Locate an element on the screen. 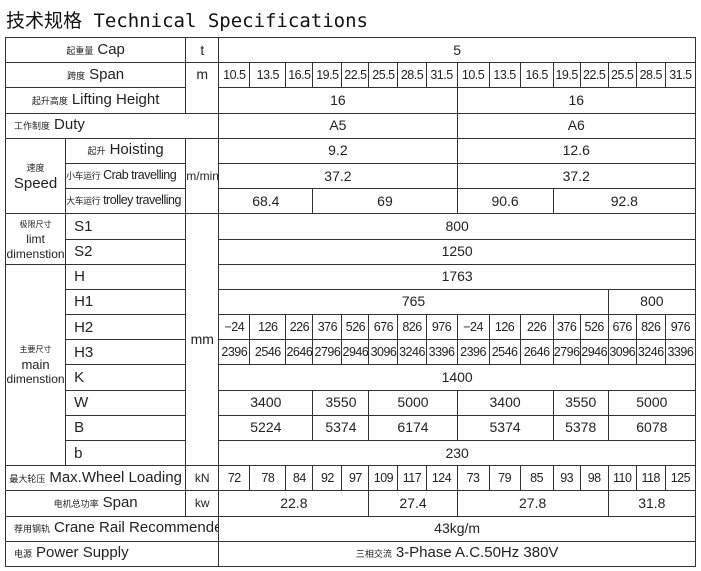  row-W: W 3400 3550 5000 3400 3550 5000 is located at coordinates (351, 402).